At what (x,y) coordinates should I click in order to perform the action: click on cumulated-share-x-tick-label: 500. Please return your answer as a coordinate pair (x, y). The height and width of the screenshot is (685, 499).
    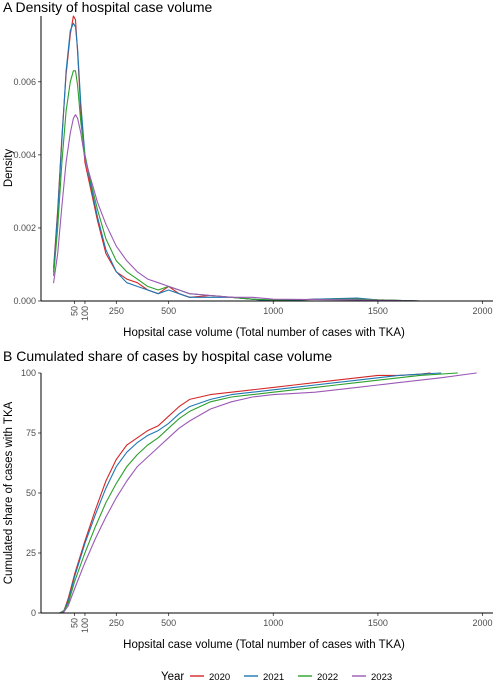
    Looking at the image, I should click on (168, 623).